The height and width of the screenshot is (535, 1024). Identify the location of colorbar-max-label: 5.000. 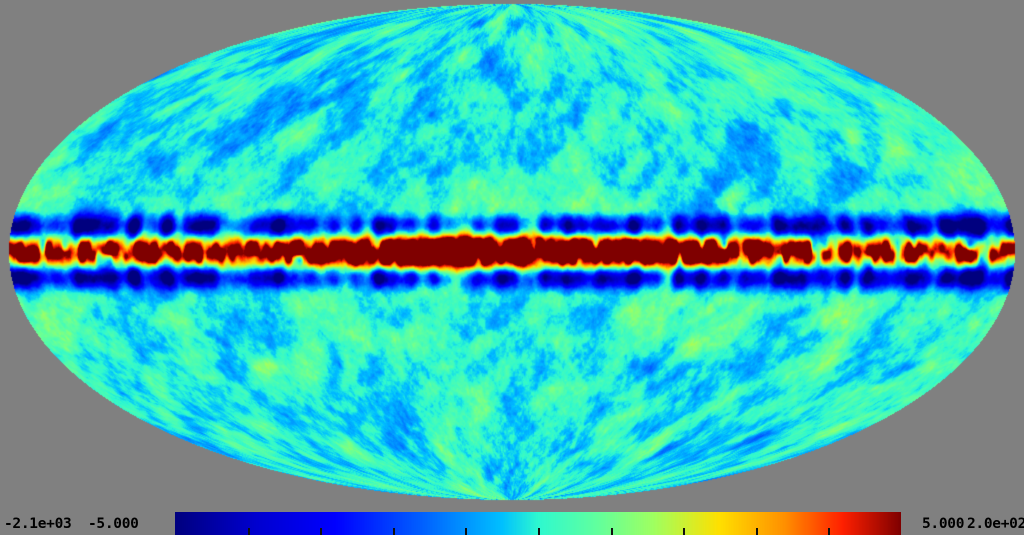
(943, 524).